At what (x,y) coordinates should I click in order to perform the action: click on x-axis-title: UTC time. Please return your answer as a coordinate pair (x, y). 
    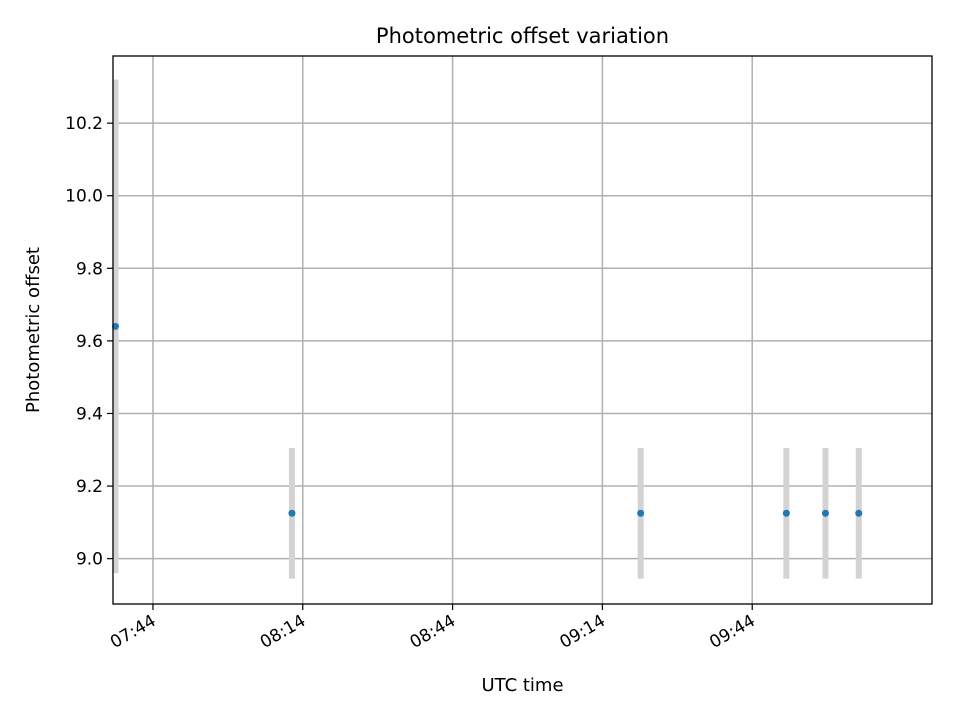
    Looking at the image, I should click on (522, 685).